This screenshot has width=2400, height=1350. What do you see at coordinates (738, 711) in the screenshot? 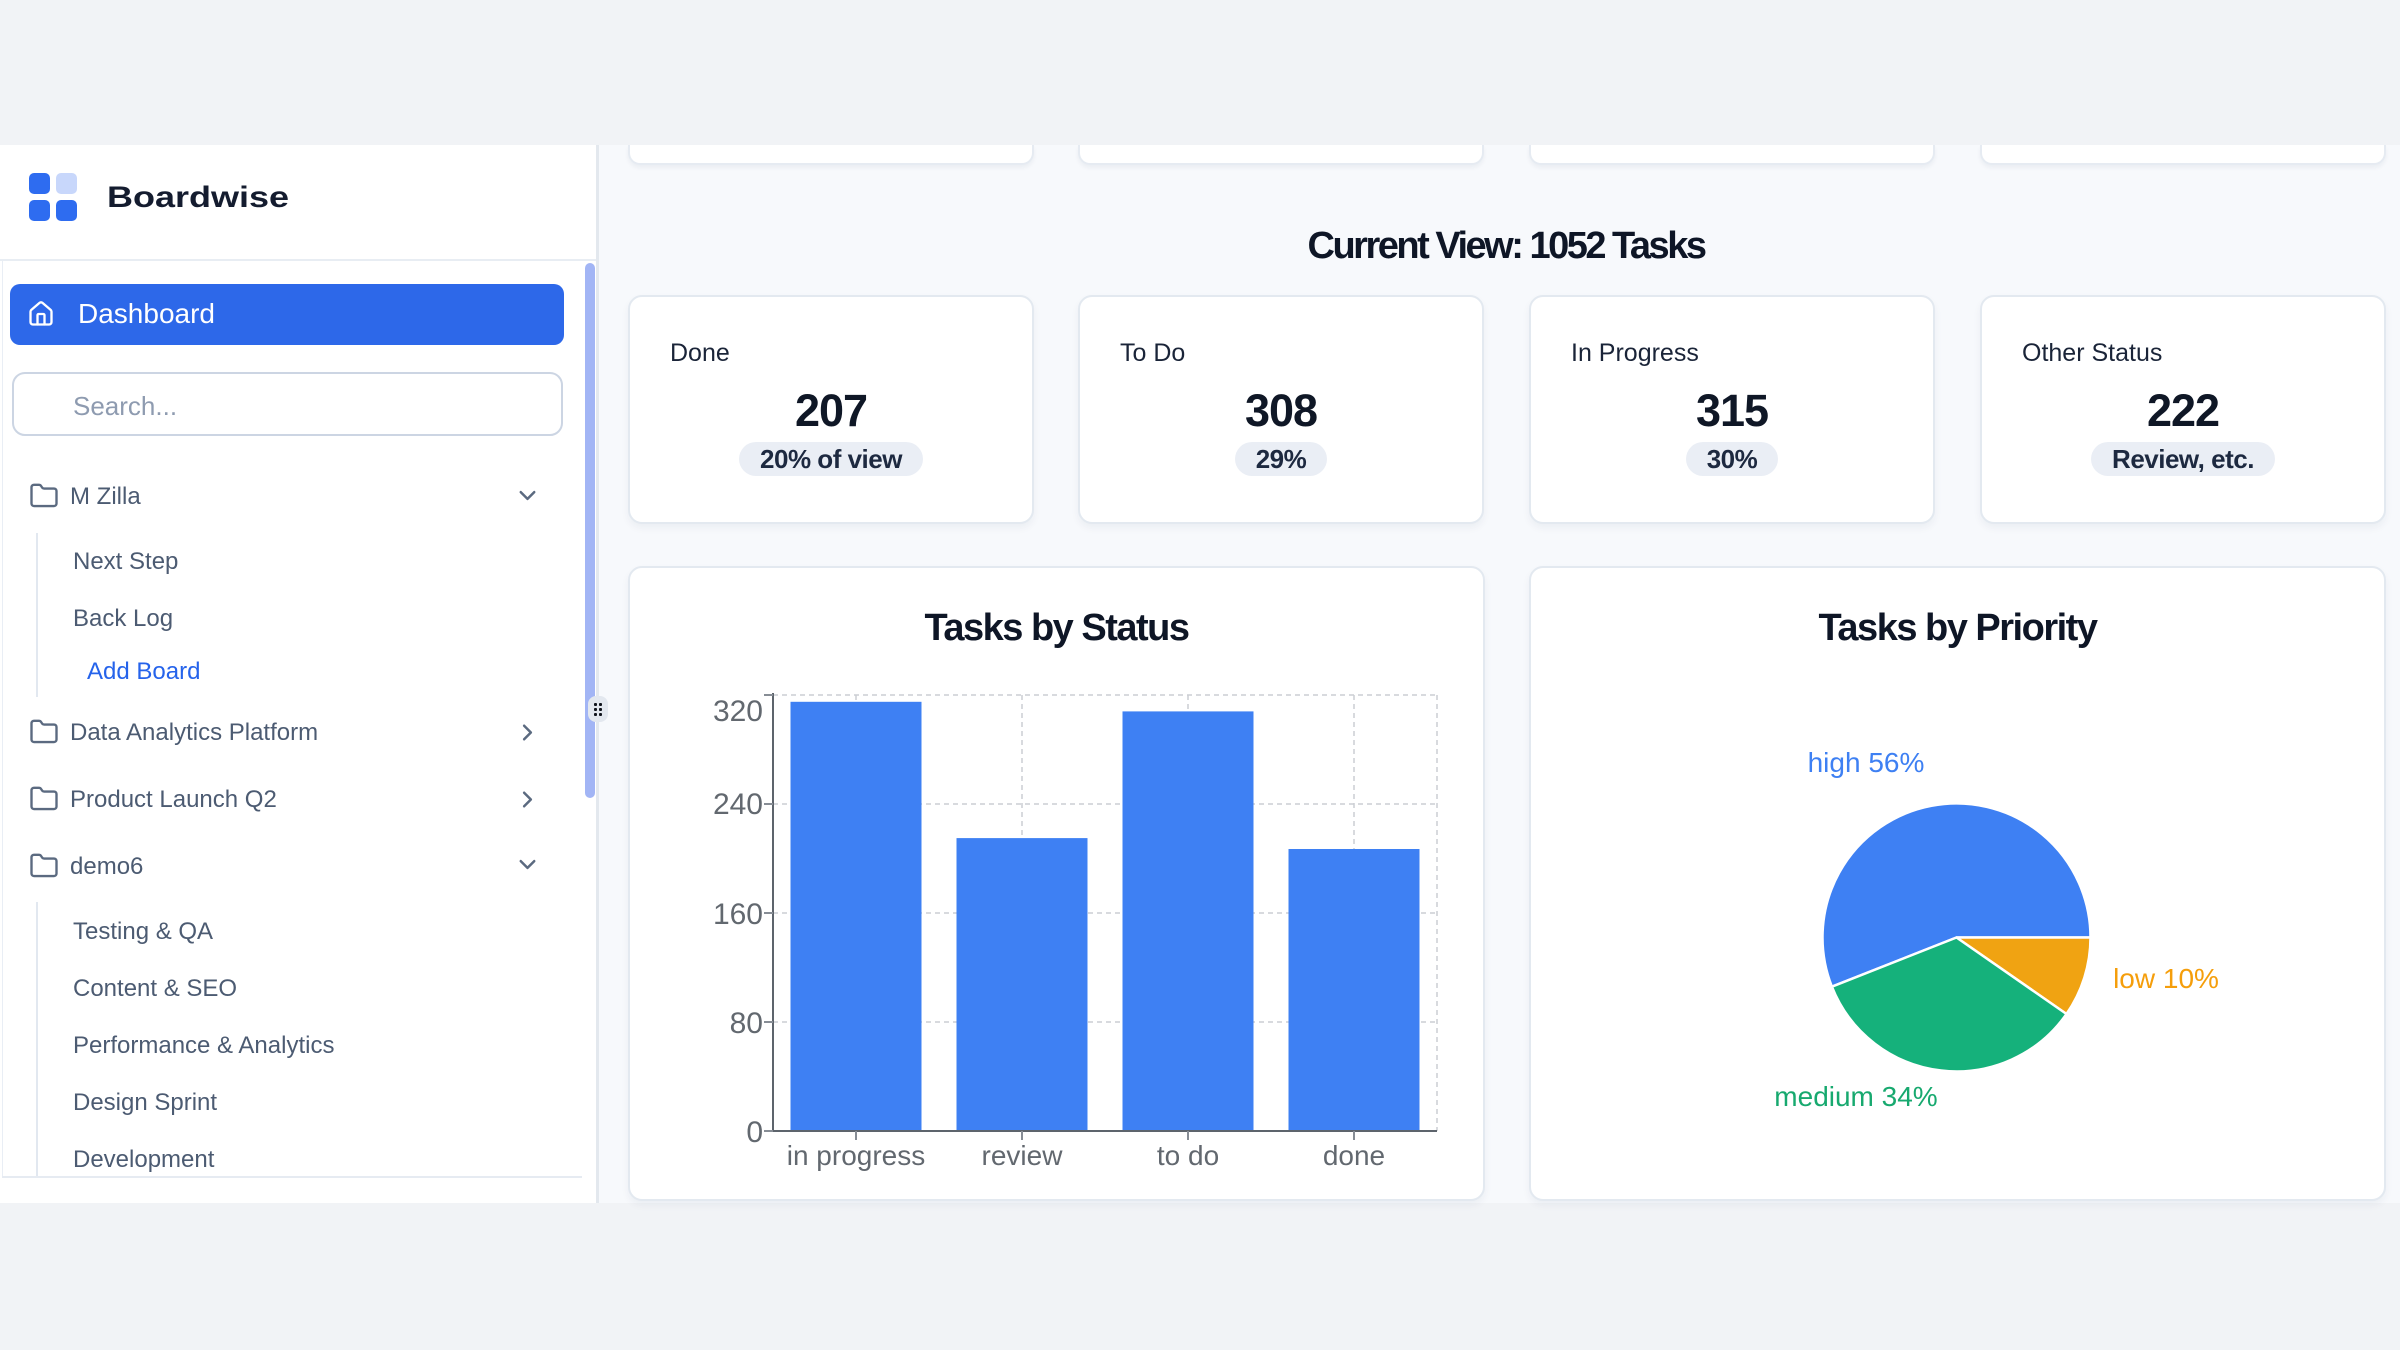
I see `svg-text: 320` at bounding box center [738, 711].